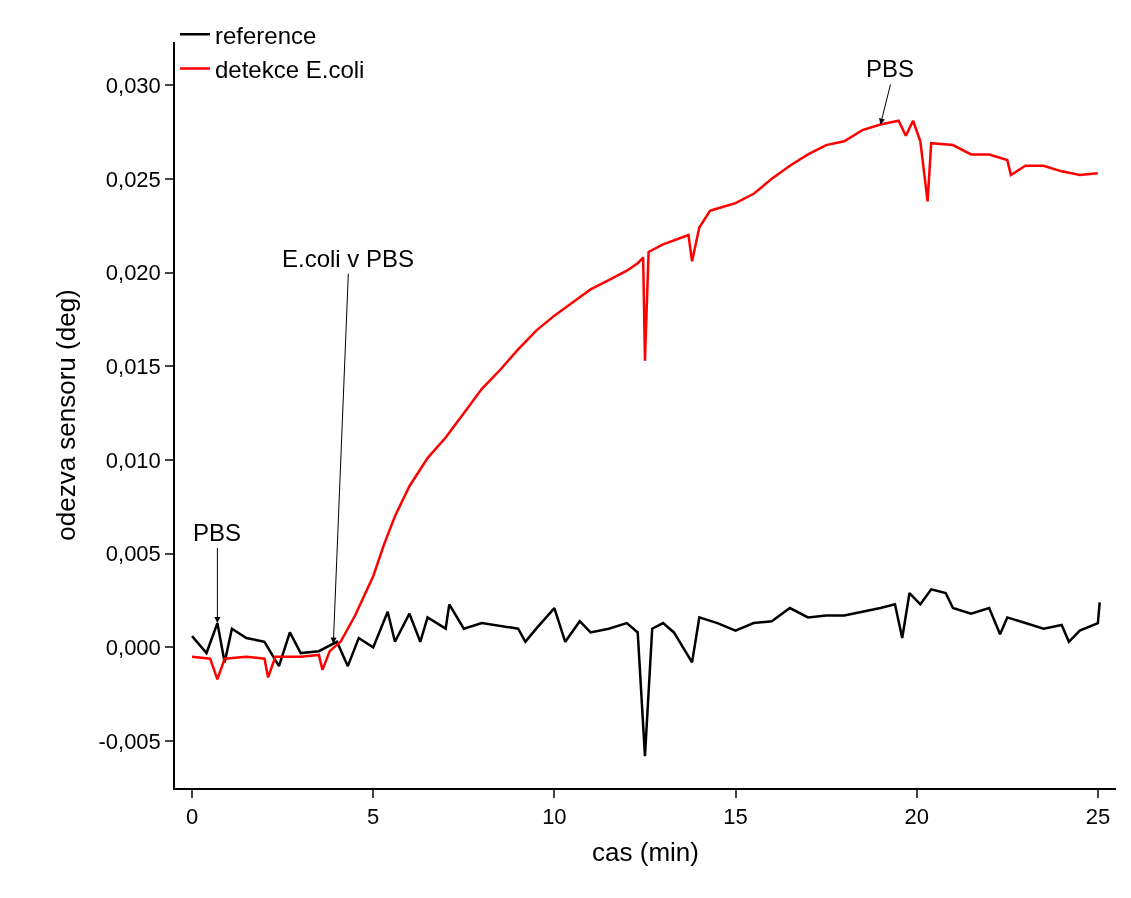 This screenshot has height=898, width=1131. I want to click on legend-label: reference, so click(266, 35).